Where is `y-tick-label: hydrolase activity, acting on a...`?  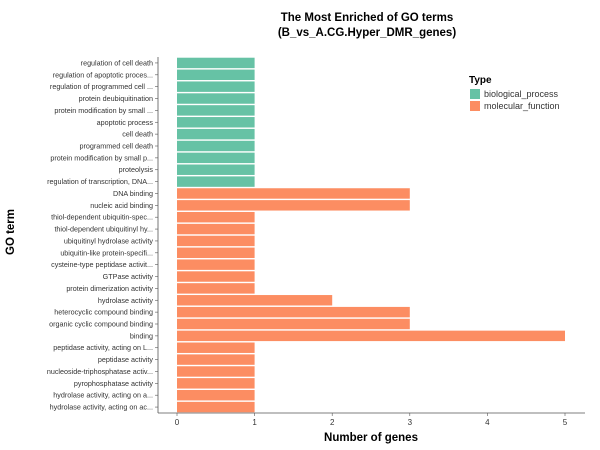
y-tick-label: hydrolase activity, acting on a... is located at coordinates (103, 395).